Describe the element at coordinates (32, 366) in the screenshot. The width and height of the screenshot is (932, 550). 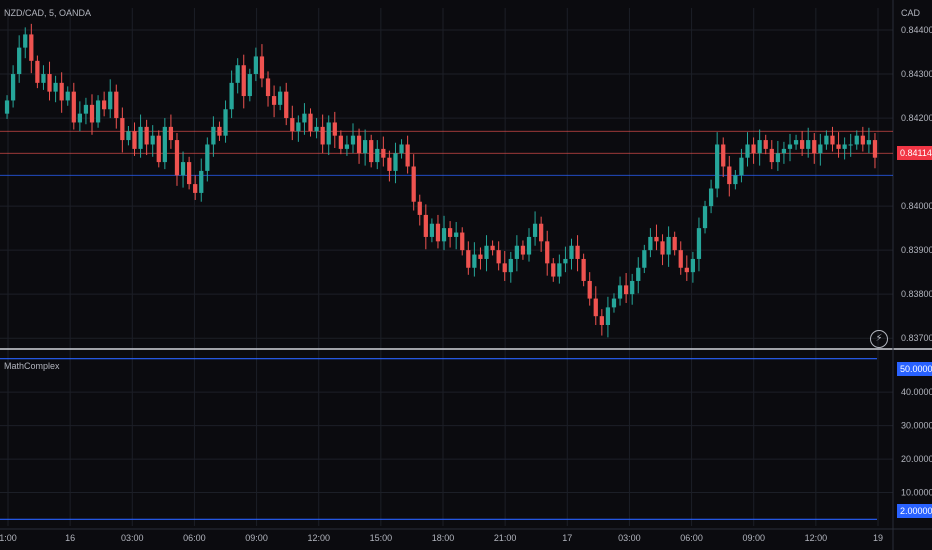
I see `indicator-name: MathComplex` at that location.